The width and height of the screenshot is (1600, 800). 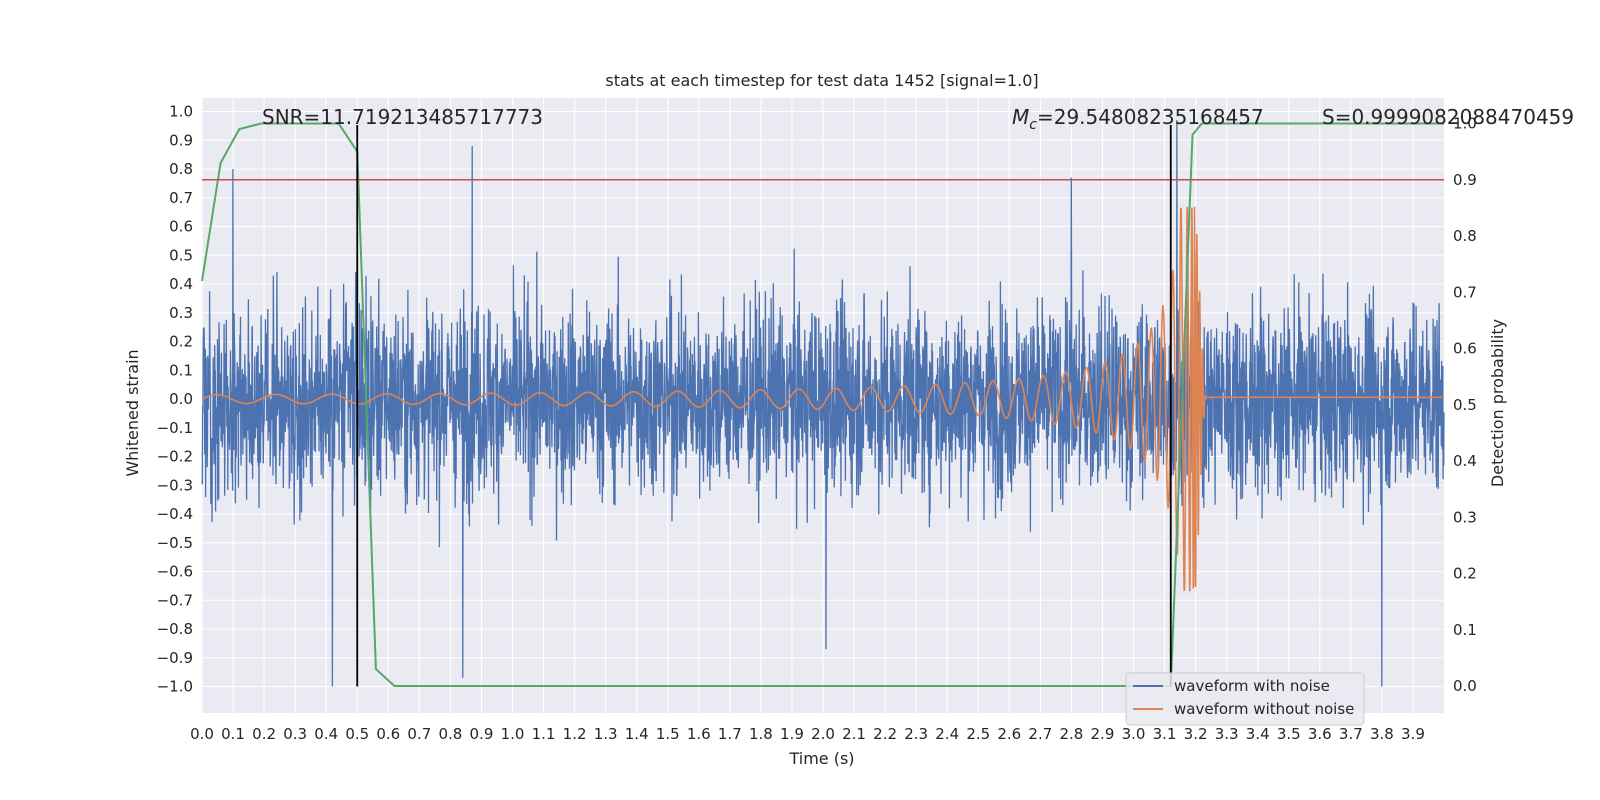 What do you see at coordinates (181, 370) in the screenshot?
I see `y-left-tick-label: 0.1` at bounding box center [181, 370].